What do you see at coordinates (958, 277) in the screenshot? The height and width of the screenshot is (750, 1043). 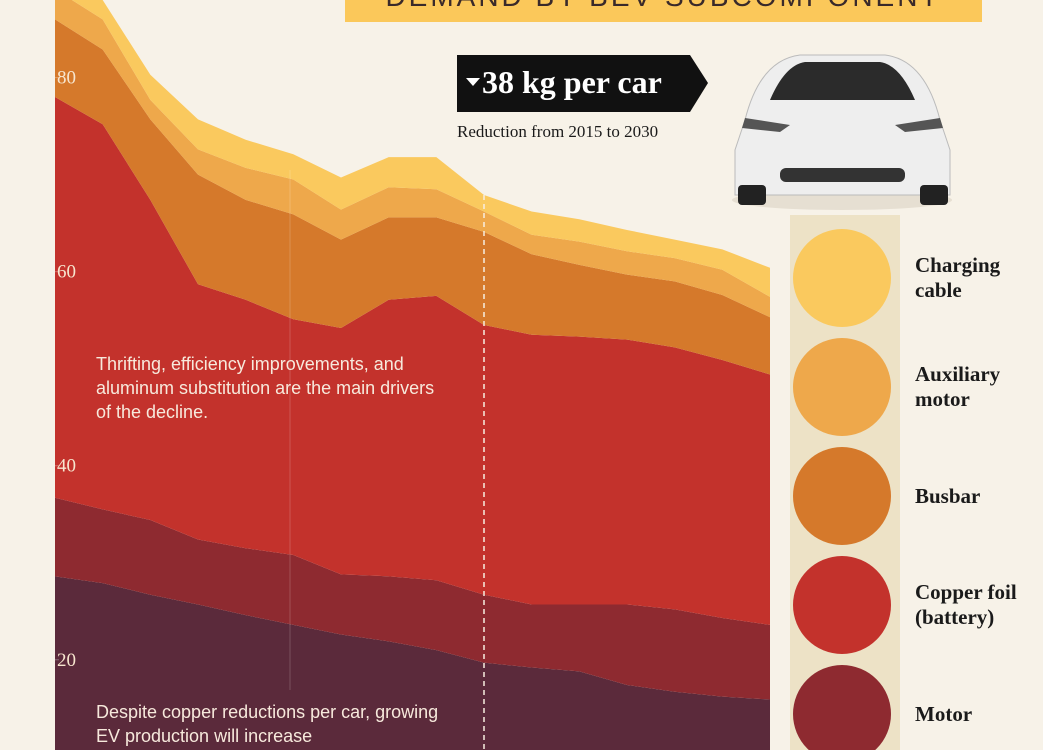 I see `legend-label: Charging cable` at bounding box center [958, 277].